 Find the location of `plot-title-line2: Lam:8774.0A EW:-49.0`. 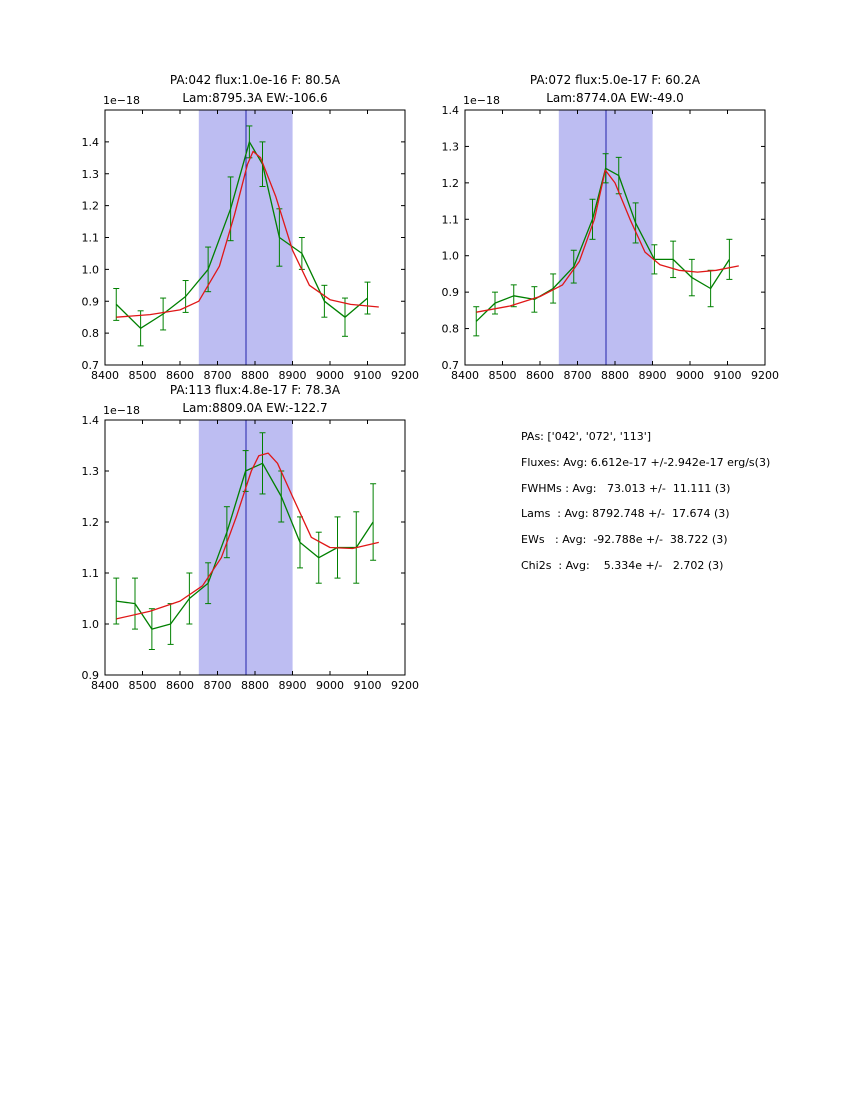

plot-title-line2: Lam:8774.0A EW:-49.0 is located at coordinates (615, 98).